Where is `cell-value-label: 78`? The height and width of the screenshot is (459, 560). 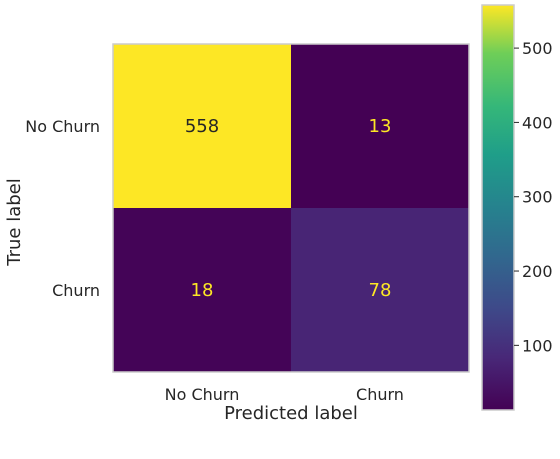
cell-value-label: 78 is located at coordinates (380, 290).